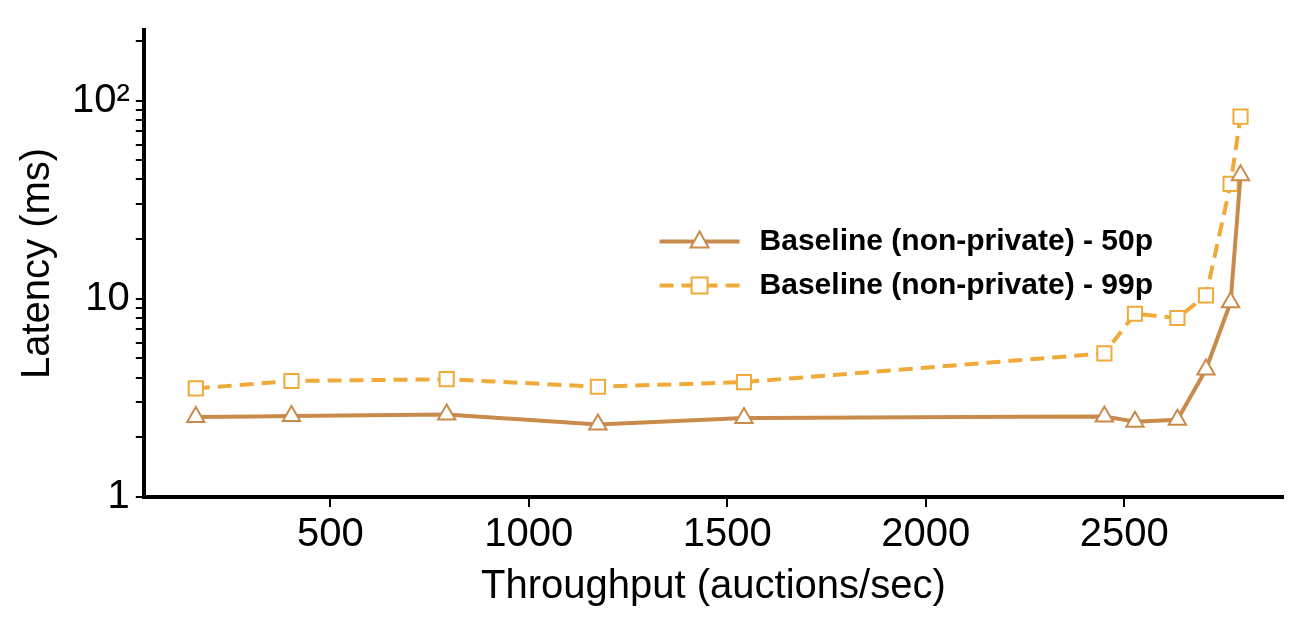  What do you see at coordinates (1124, 532) in the screenshot?
I see `x-tick-label: 2500` at bounding box center [1124, 532].